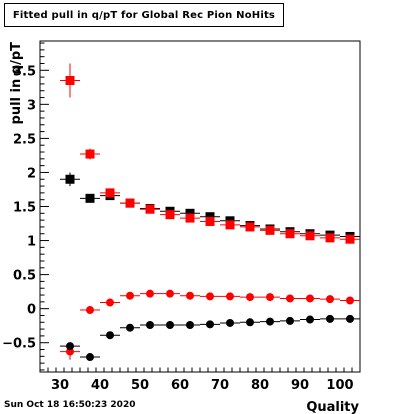 This screenshot has width=400, height=414. Describe the element at coordinates (31, 242) in the screenshot. I see `y-tick-label: 1` at that location.